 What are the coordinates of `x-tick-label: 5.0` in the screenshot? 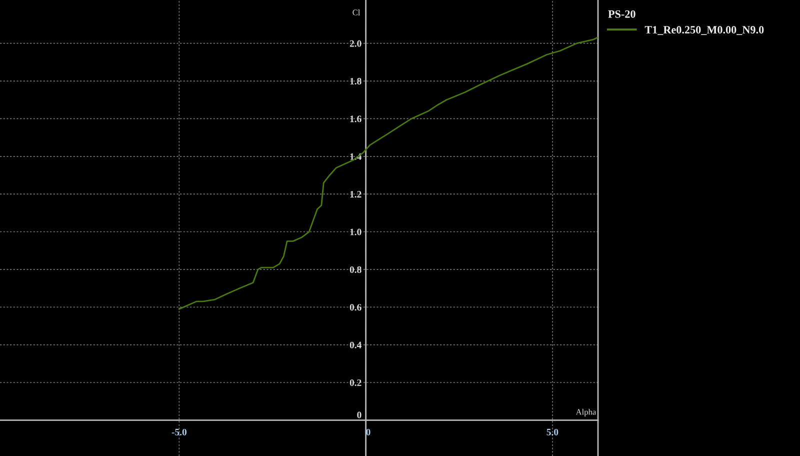 It's located at (552, 432).